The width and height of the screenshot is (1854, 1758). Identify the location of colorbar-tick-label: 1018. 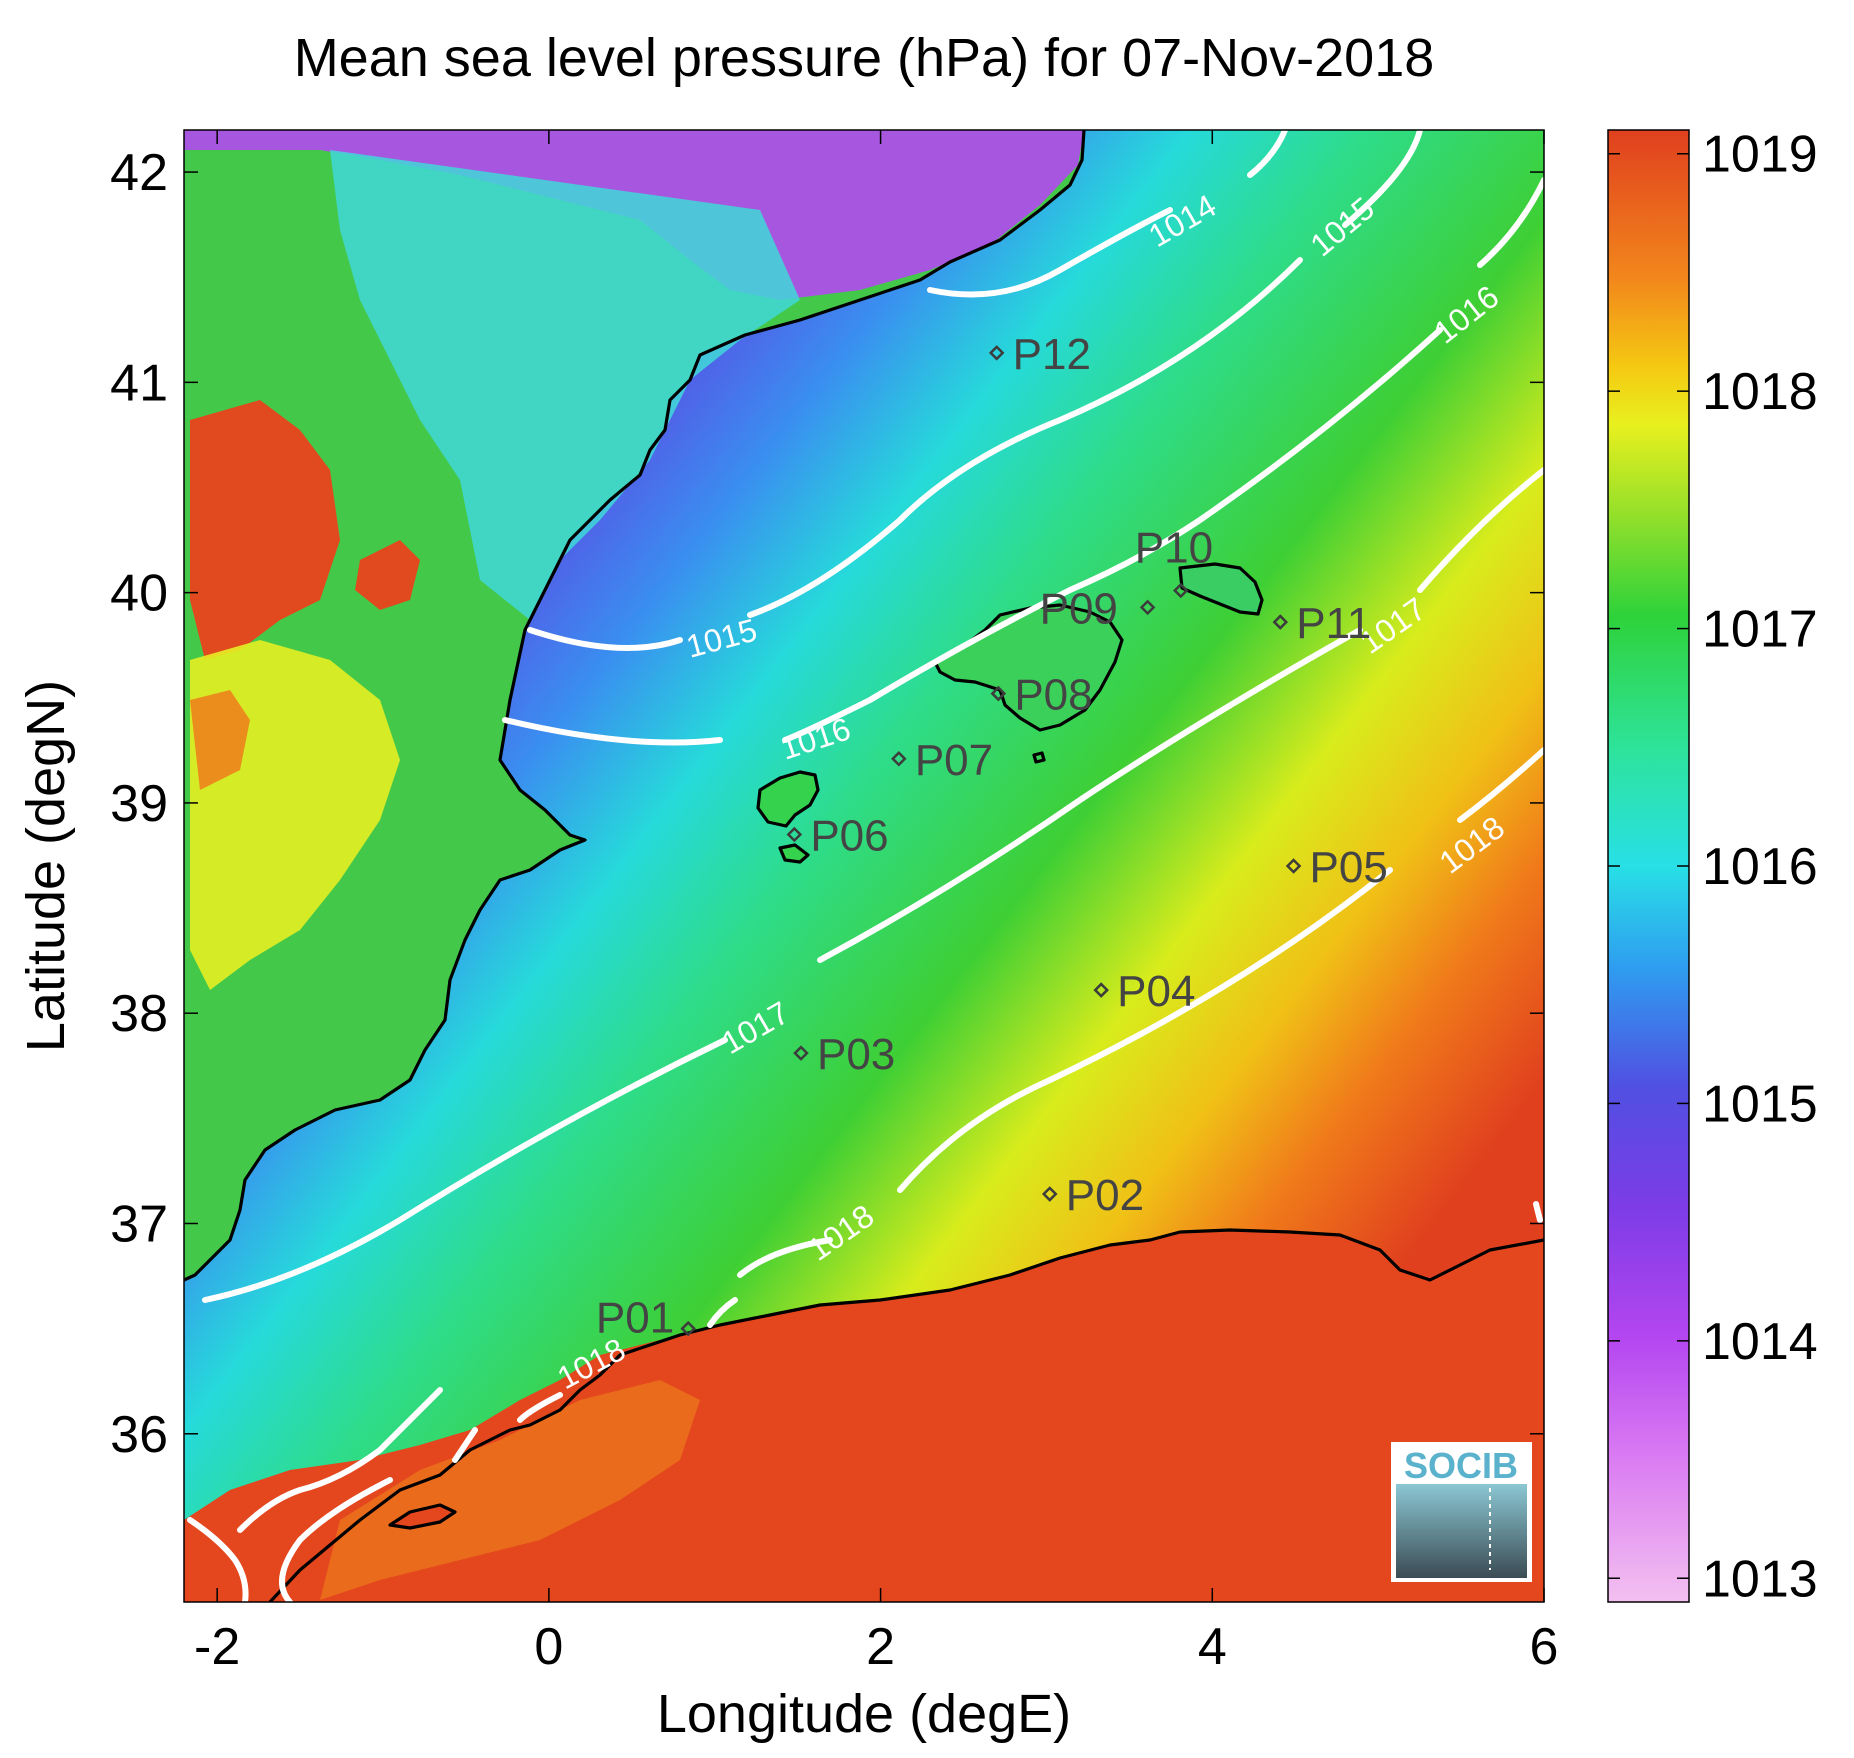
(1760, 392).